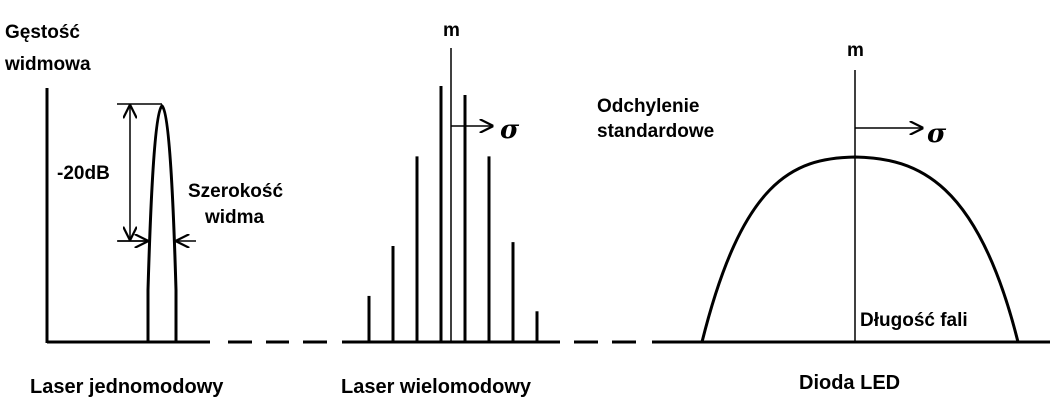 The width and height of the screenshot is (1054, 411). Describe the element at coordinates (937, 134) in the screenshot. I see `led-sigma-symbol: σ` at that location.